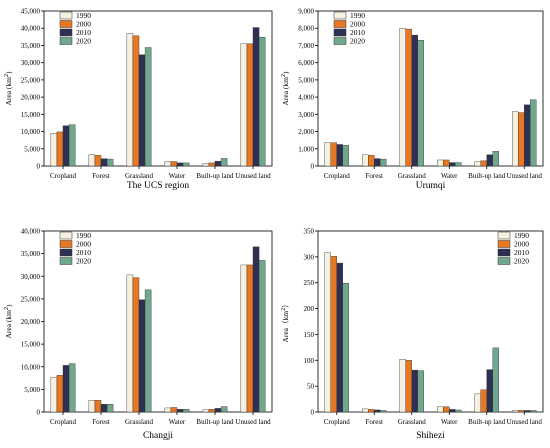  I want to click on x-tick-label: Grassland, so click(412, 422).